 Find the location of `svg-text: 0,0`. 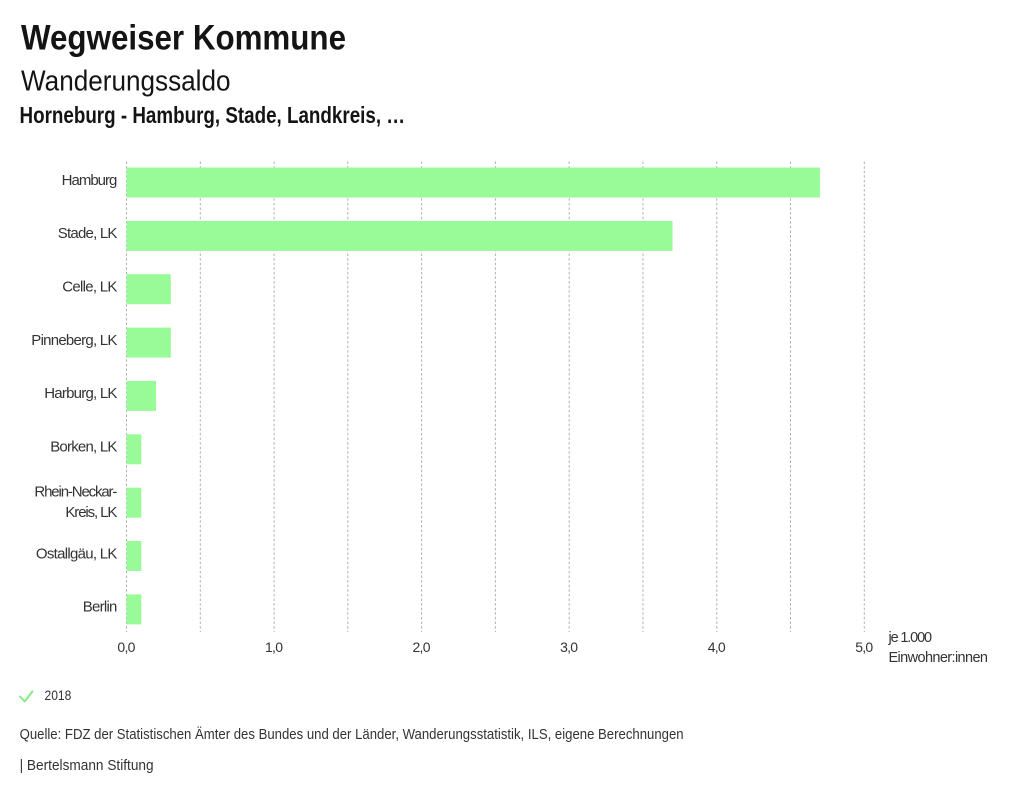

svg-text: 0,0 is located at coordinates (126, 647).